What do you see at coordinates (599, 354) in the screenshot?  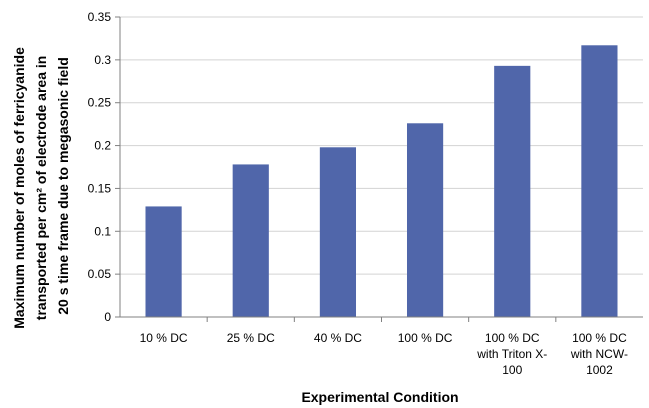 I see `x-category-label: 100 % DC with NCW-1002` at bounding box center [599, 354].